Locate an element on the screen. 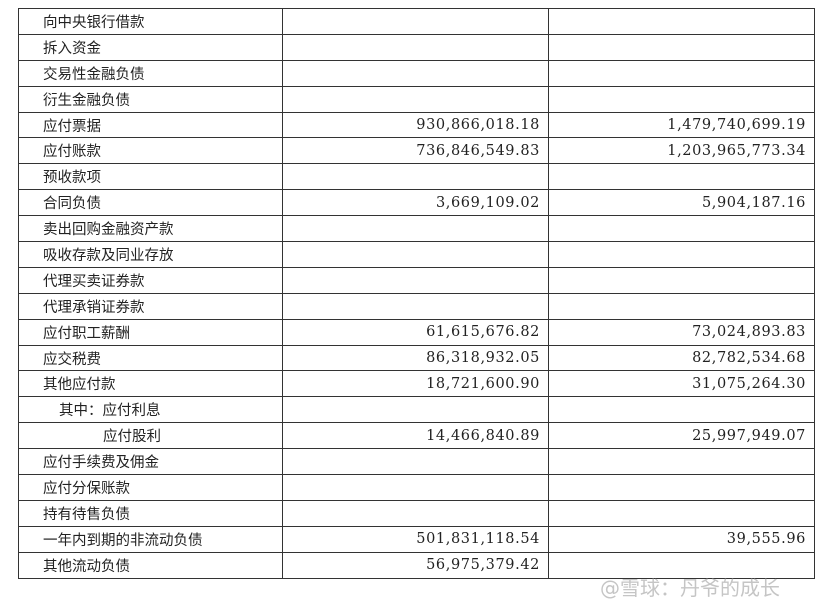  amount-cell: 501,831,118.54 is located at coordinates (415, 539).